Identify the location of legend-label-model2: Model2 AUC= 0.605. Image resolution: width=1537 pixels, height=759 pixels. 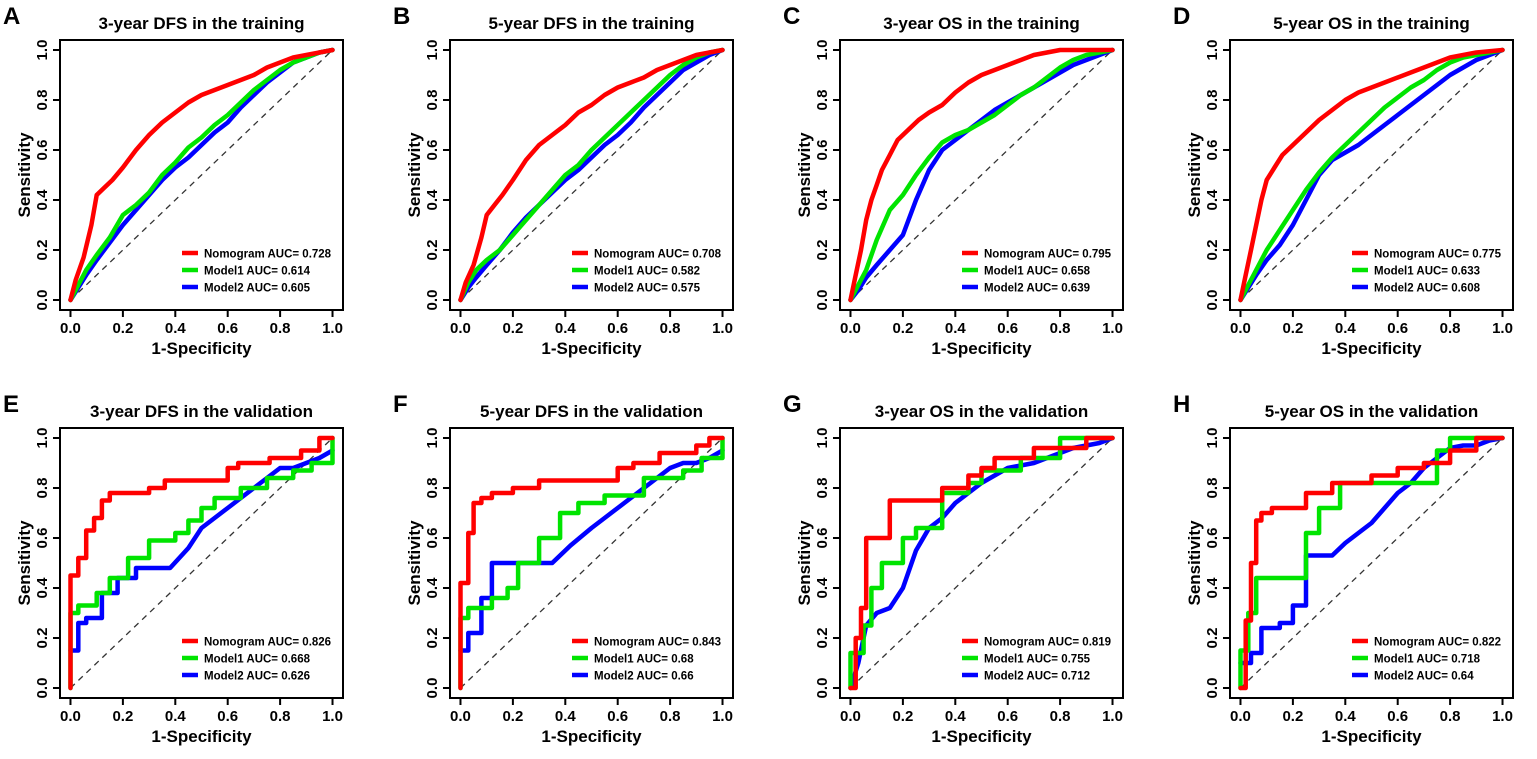
(257, 289).